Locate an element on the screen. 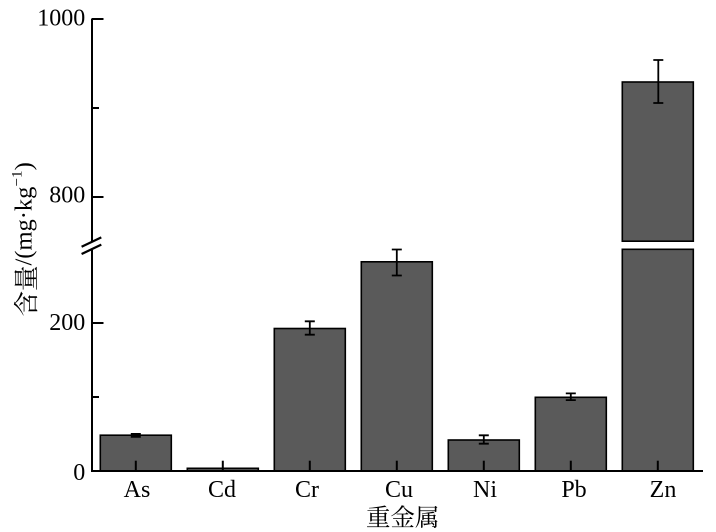 The width and height of the screenshot is (716, 532). svg-text: Pb is located at coordinates (573, 490).